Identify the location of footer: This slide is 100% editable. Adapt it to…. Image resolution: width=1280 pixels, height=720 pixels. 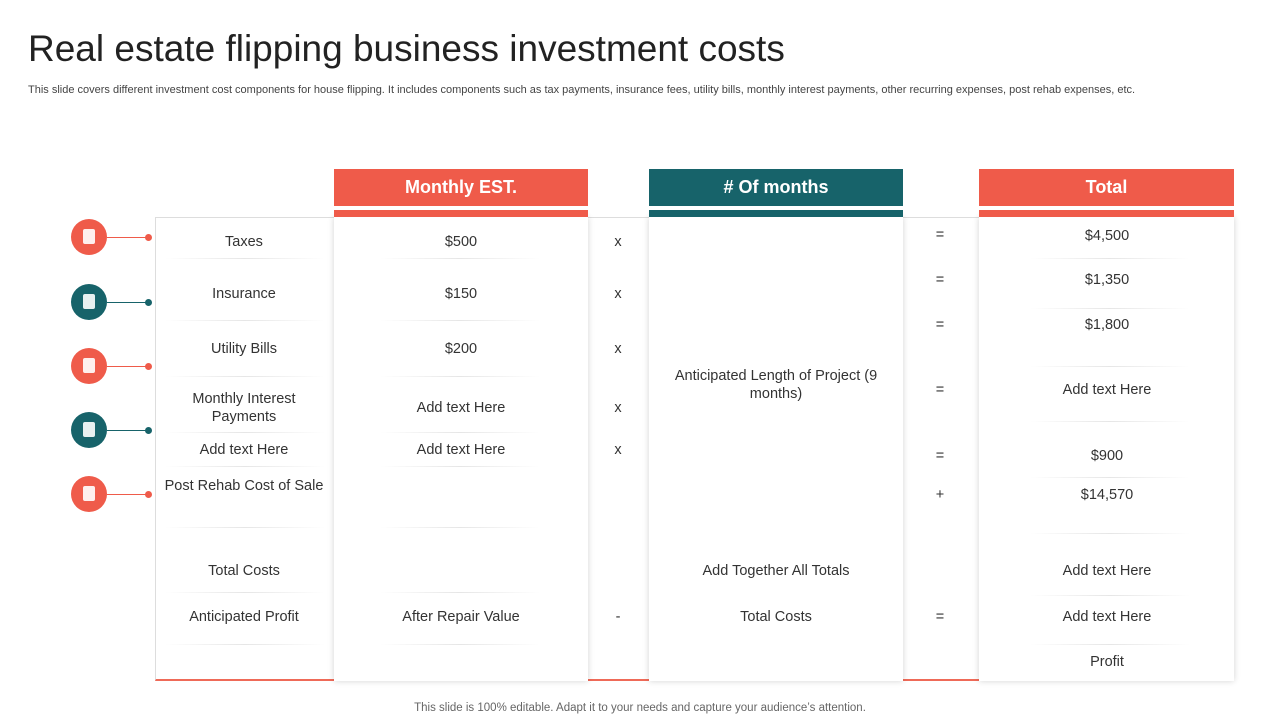
(640, 708).